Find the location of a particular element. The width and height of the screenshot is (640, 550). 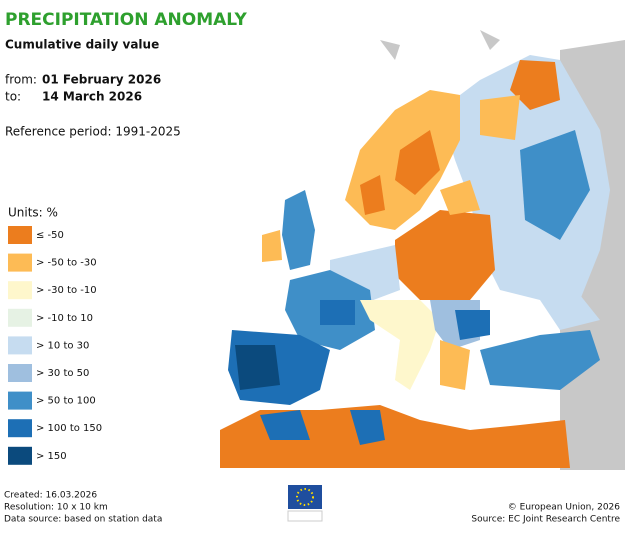

source: Source: EC Joint Research Centre is located at coordinates (545, 520).